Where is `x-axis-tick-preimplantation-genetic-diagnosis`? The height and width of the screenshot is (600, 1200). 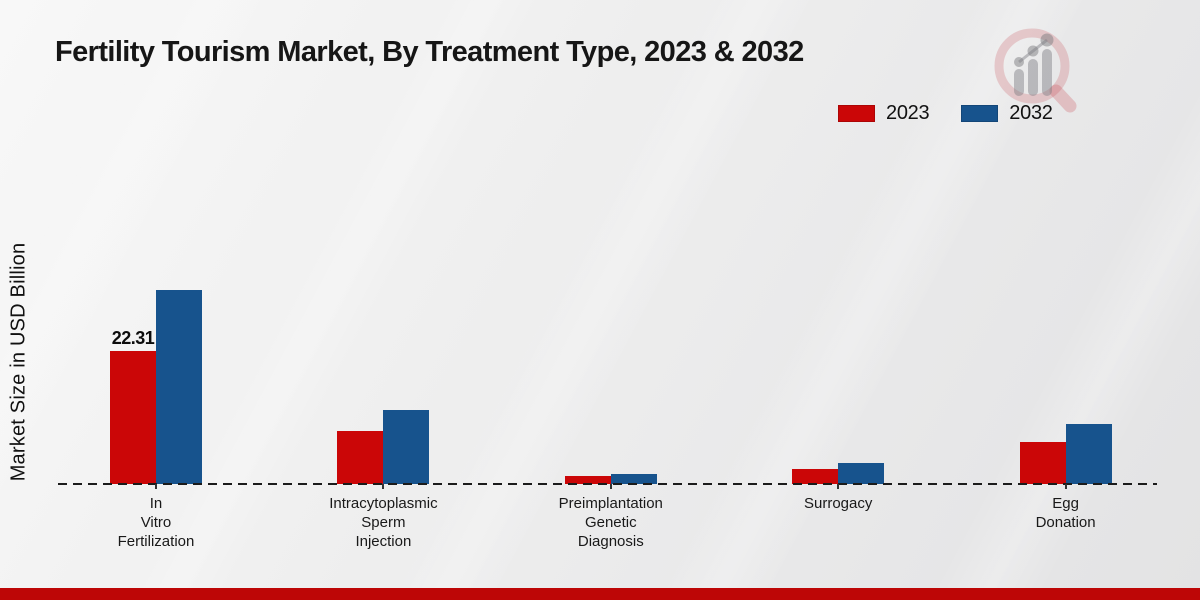
x-axis-tick-preimplantation-genetic-diagnosis is located at coordinates (610, 486).